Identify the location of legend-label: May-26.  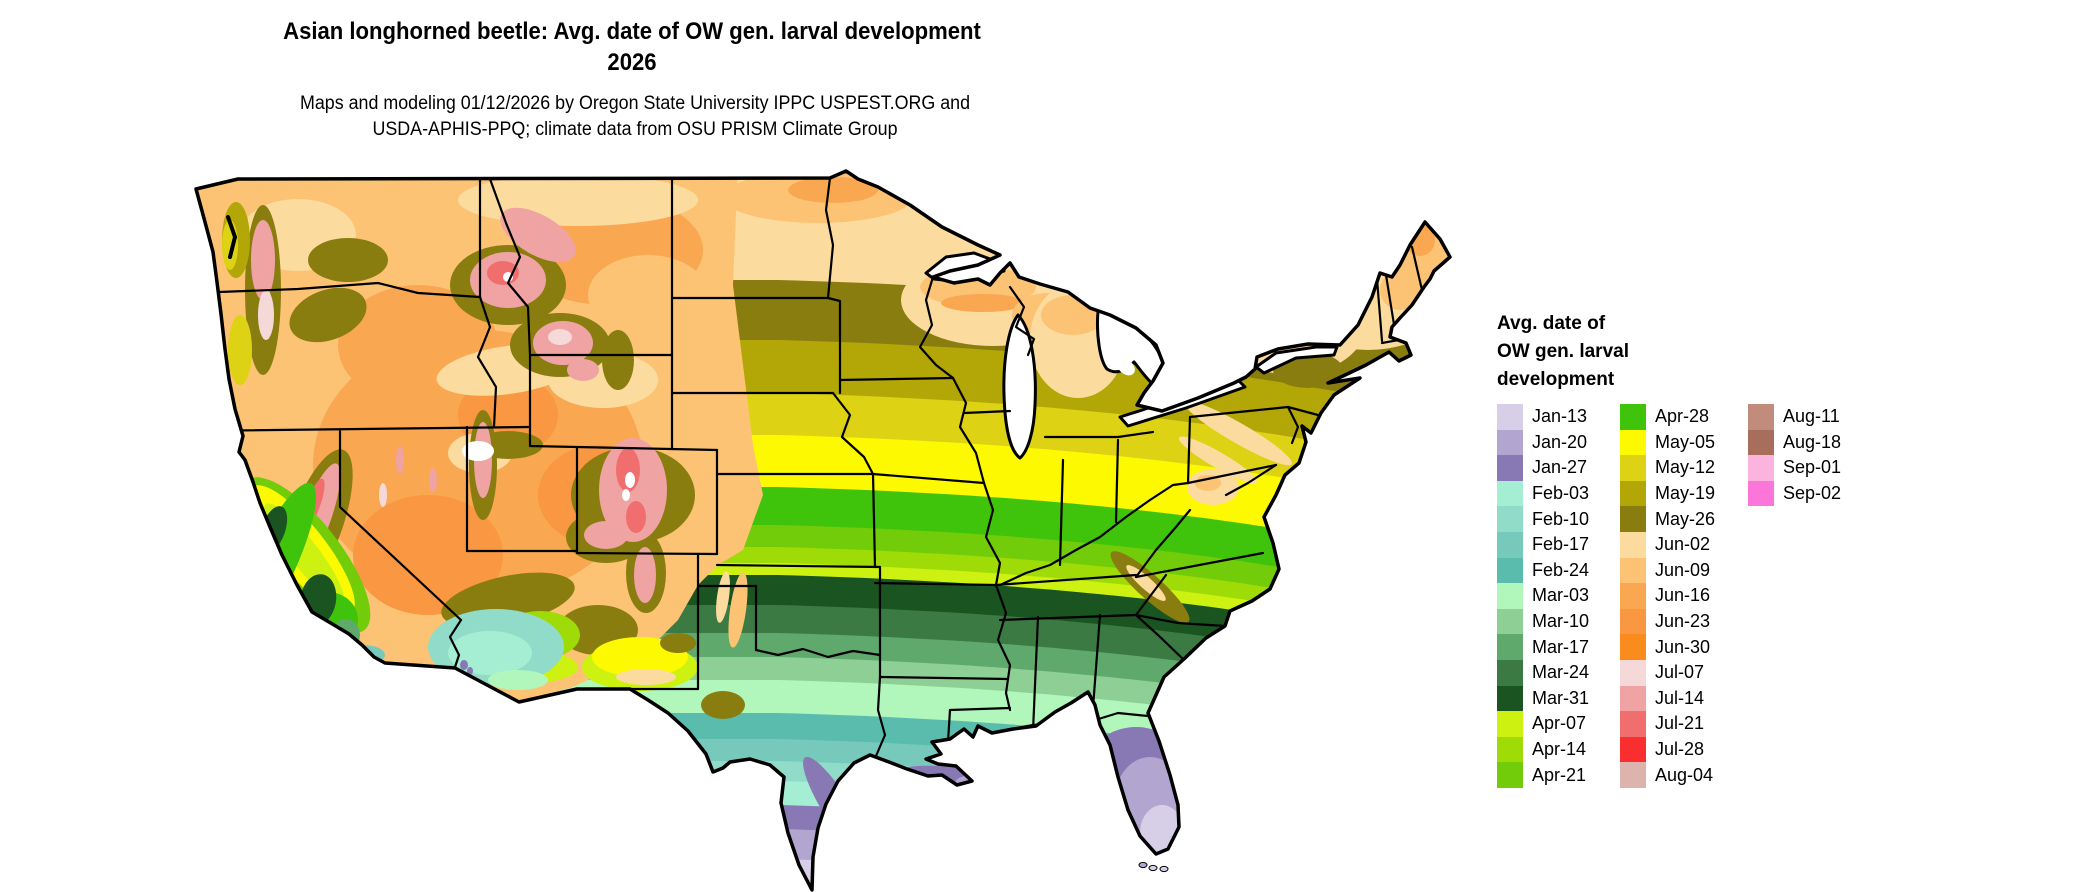
(1685, 518).